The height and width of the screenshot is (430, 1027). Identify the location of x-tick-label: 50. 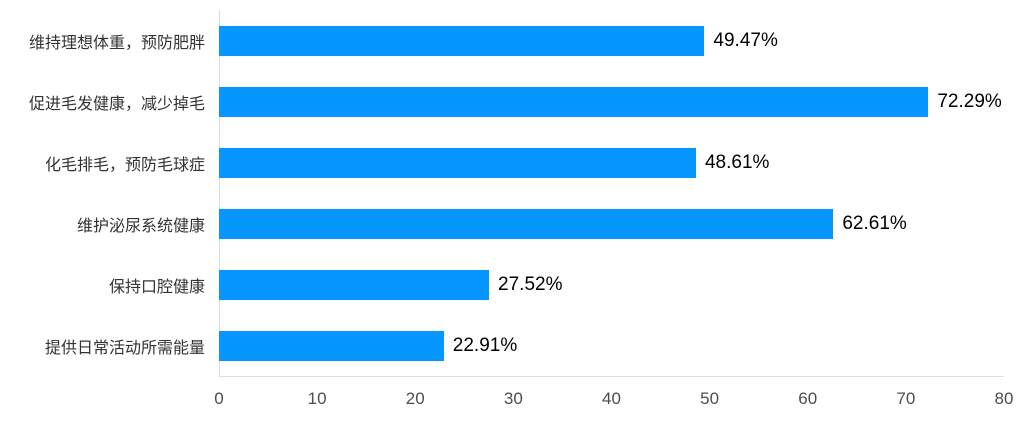
(710, 398).